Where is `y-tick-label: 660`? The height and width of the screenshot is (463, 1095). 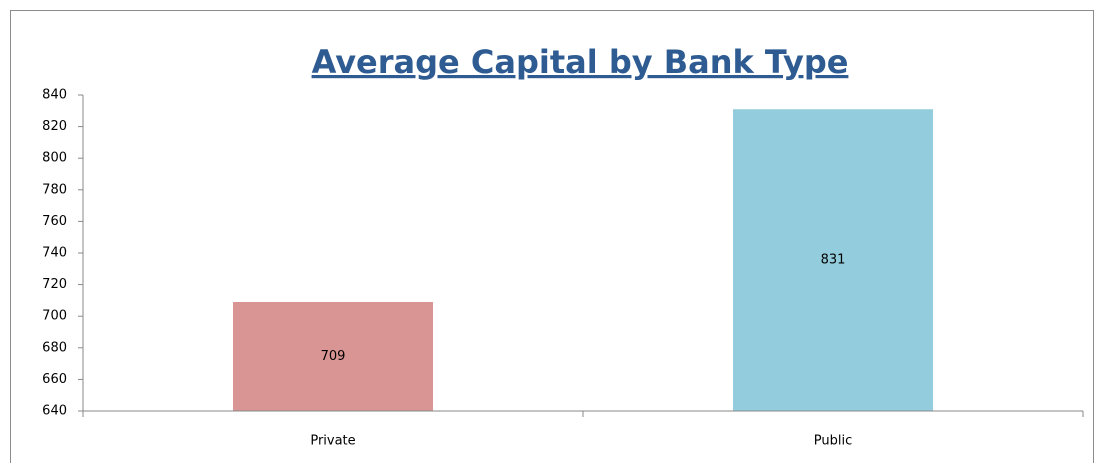
y-tick-label: 660 is located at coordinates (54, 379).